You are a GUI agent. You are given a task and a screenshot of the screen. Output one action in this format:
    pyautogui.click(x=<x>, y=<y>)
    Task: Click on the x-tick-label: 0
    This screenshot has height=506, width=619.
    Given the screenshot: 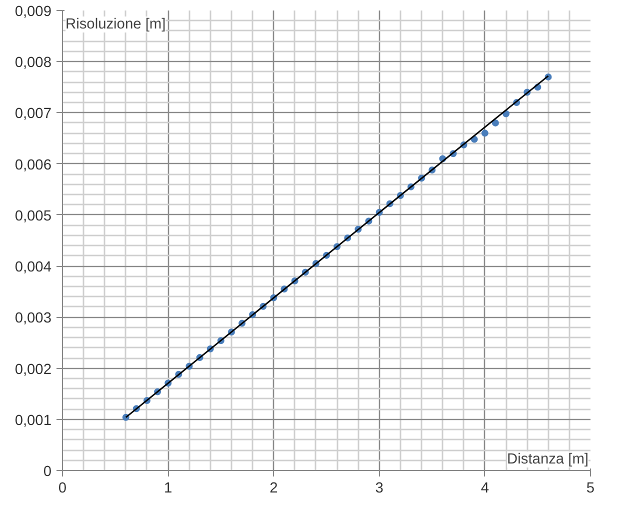 What is the action you would take?
    pyautogui.click(x=62, y=488)
    